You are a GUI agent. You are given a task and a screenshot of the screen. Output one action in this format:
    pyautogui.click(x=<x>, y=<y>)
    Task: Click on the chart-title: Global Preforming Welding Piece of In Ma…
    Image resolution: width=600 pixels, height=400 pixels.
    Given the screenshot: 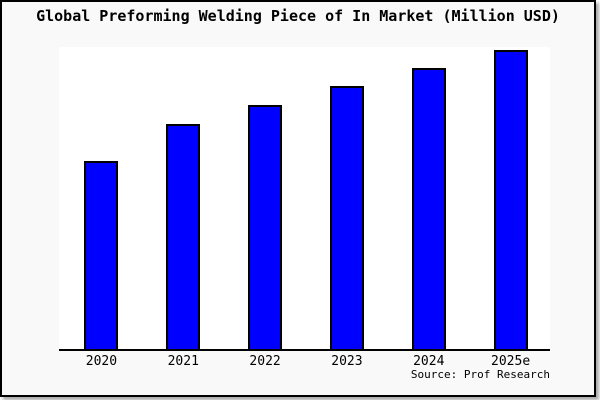 What is the action you would take?
    pyautogui.click(x=298, y=16)
    